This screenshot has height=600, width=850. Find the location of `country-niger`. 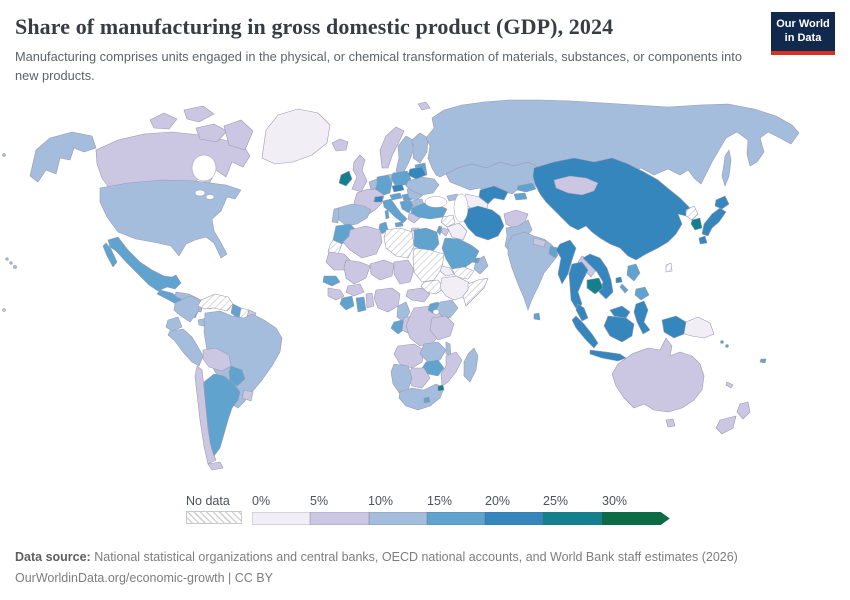

country-niger is located at coordinates (382, 270).